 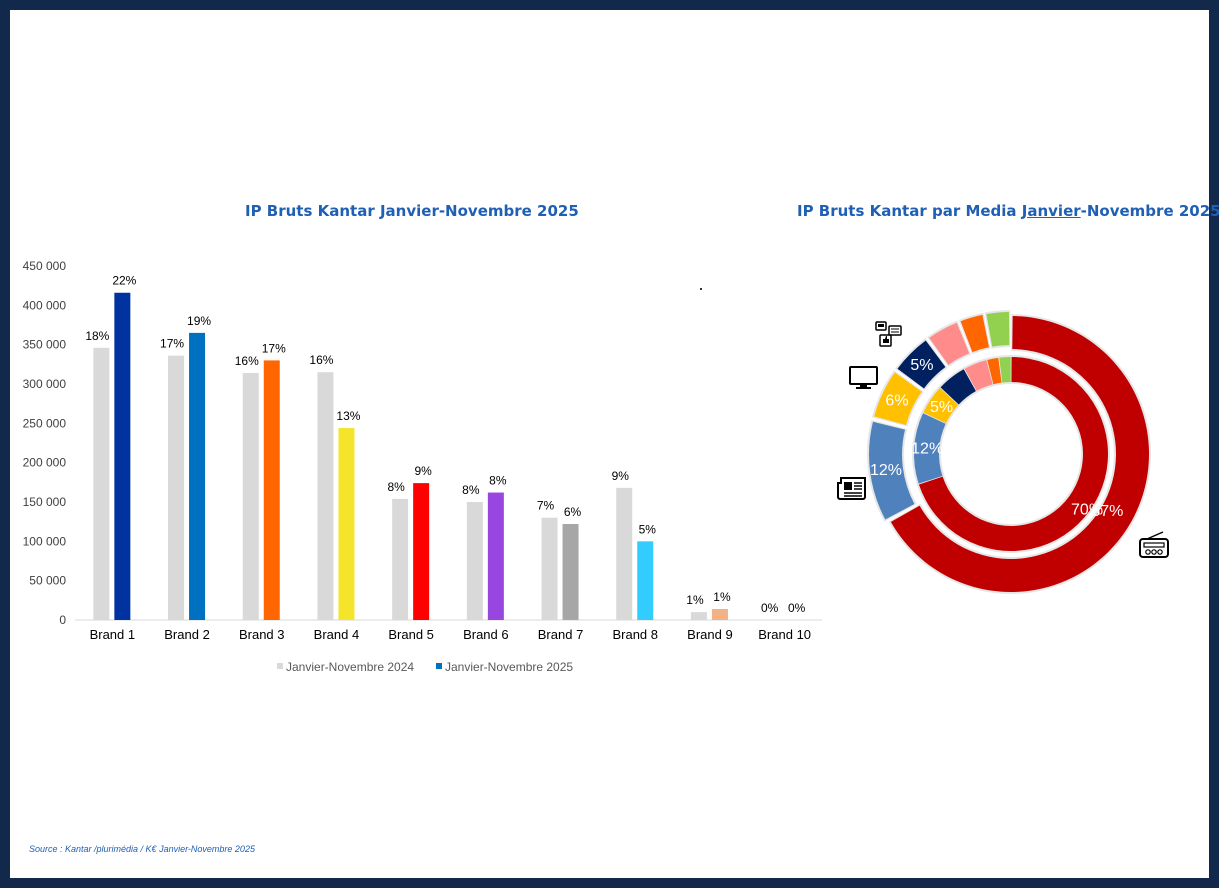 What do you see at coordinates (770, 608) in the screenshot?
I see `bar-label-2024: 0%` at bounding box center [770, 608].